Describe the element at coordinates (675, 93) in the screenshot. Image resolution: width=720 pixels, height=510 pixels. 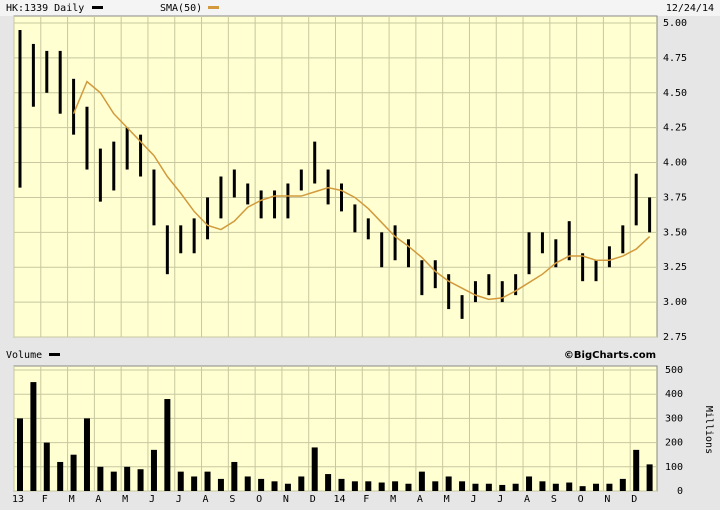
I see `y-tick-label: 4.50` at that location.